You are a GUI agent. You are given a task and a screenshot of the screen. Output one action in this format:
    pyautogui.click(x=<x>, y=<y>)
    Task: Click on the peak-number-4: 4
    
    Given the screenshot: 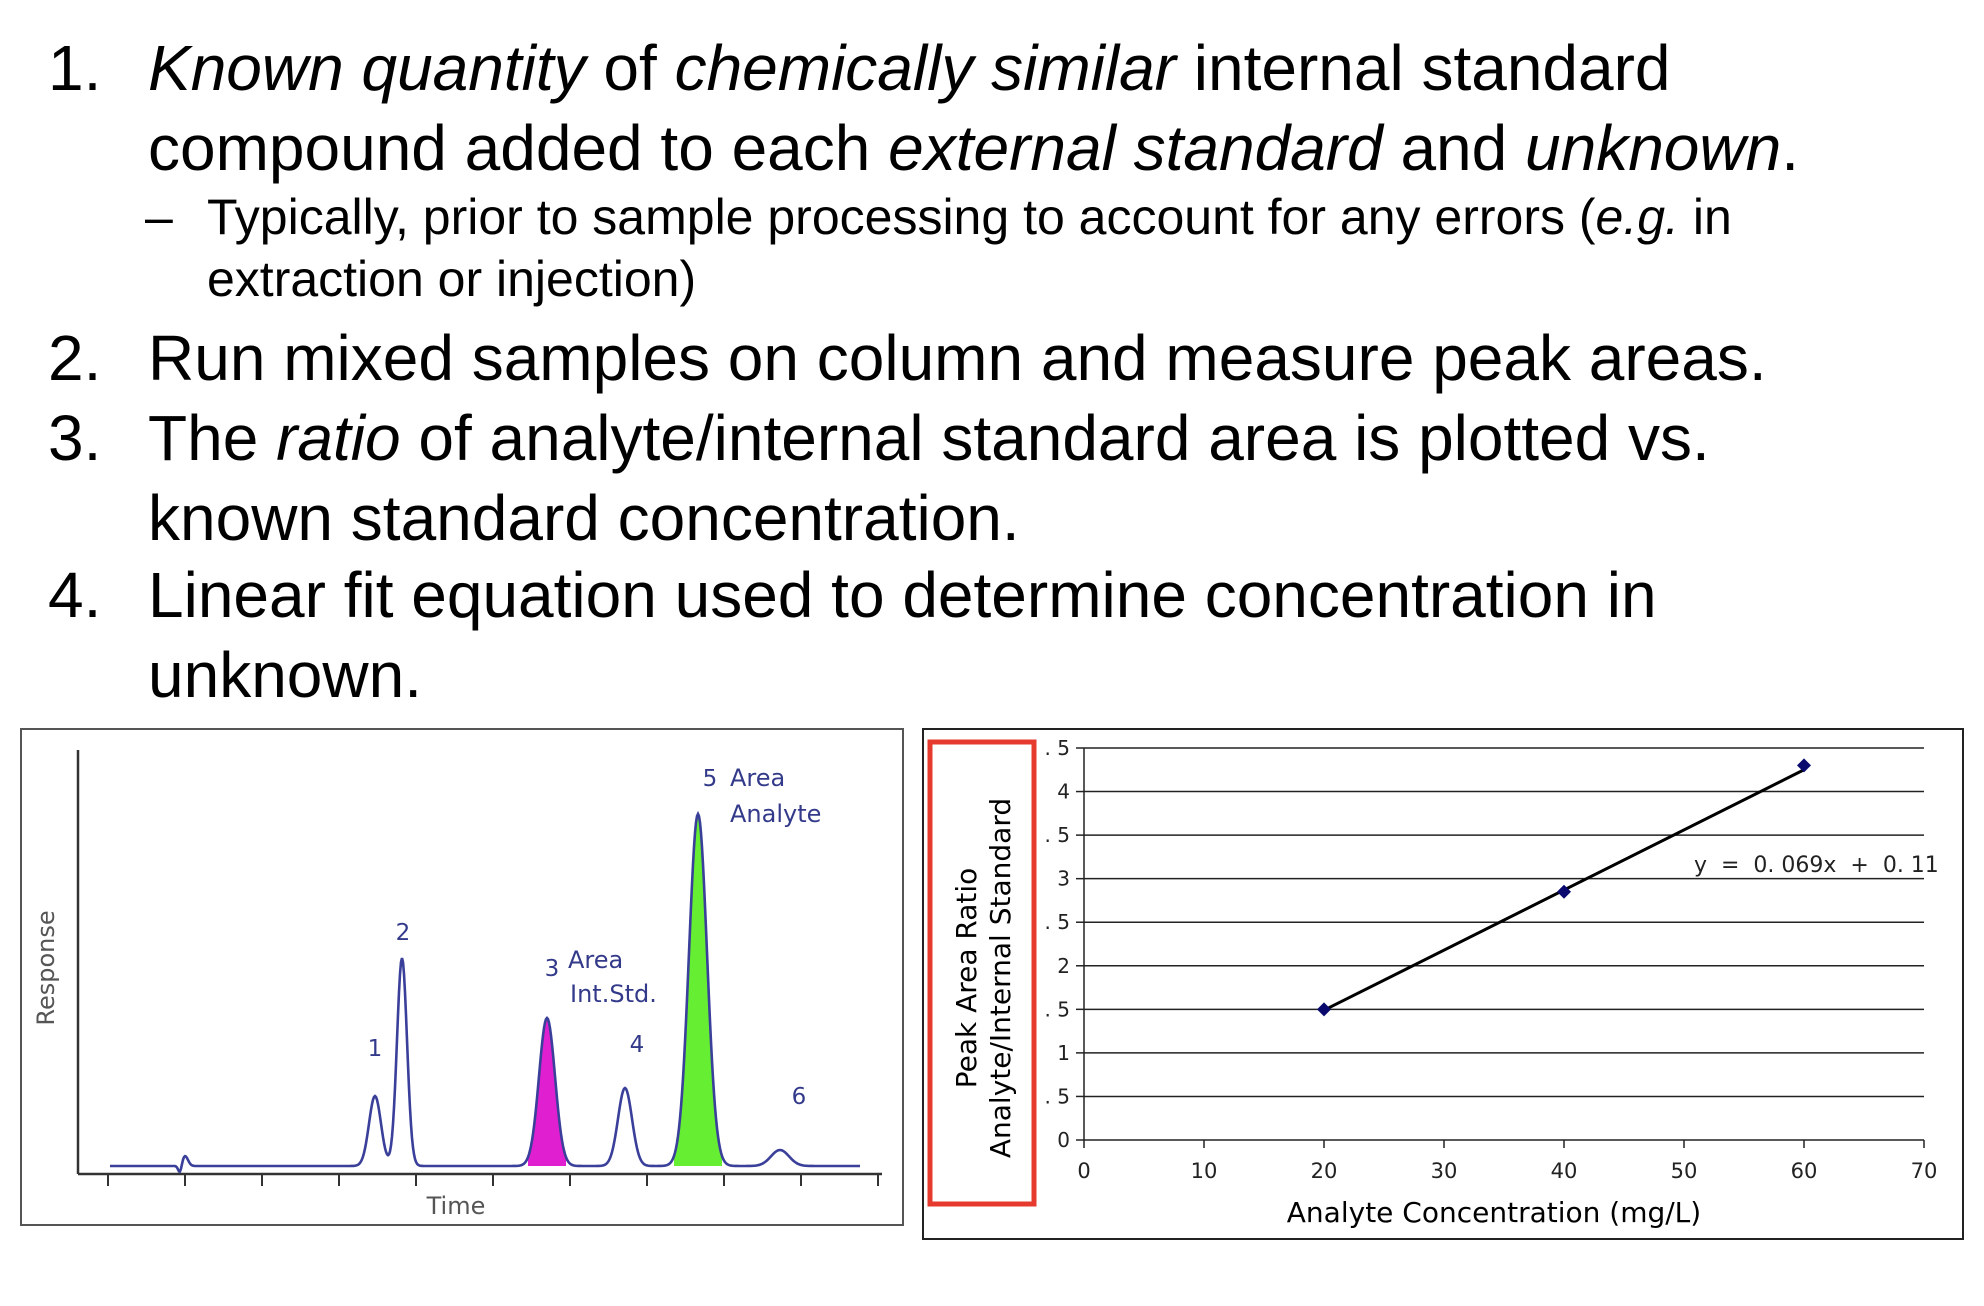 What is the action you would take?
    pyautogui.click(x=637, y=1045)
    